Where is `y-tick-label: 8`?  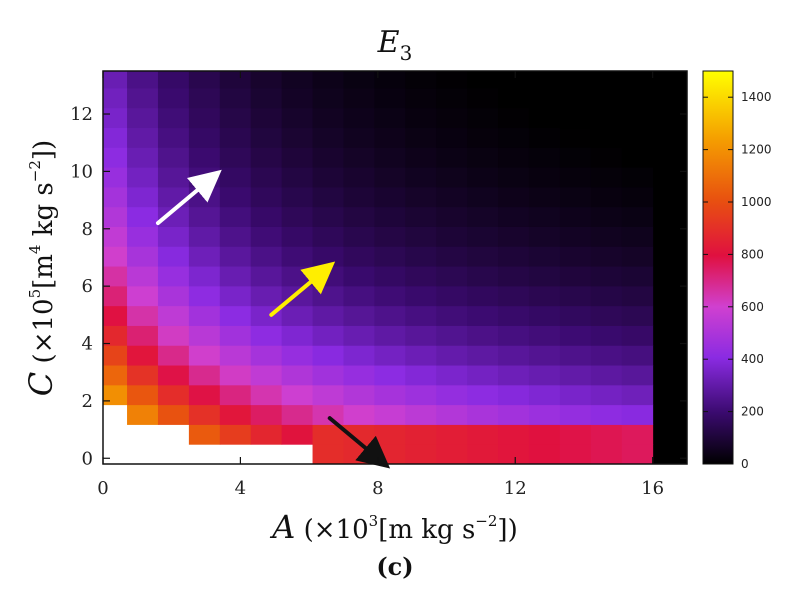 y-tick-label: 8 is located at coordinates (87, 229).